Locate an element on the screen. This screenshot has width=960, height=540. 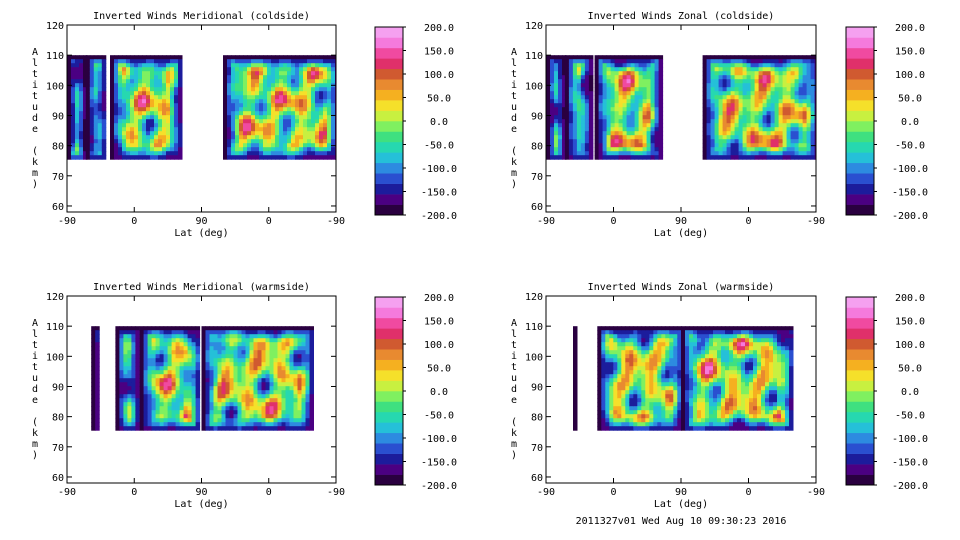
panel-title: Inverted Winds Meridional (coldside) is located at coordinates (201, 16).